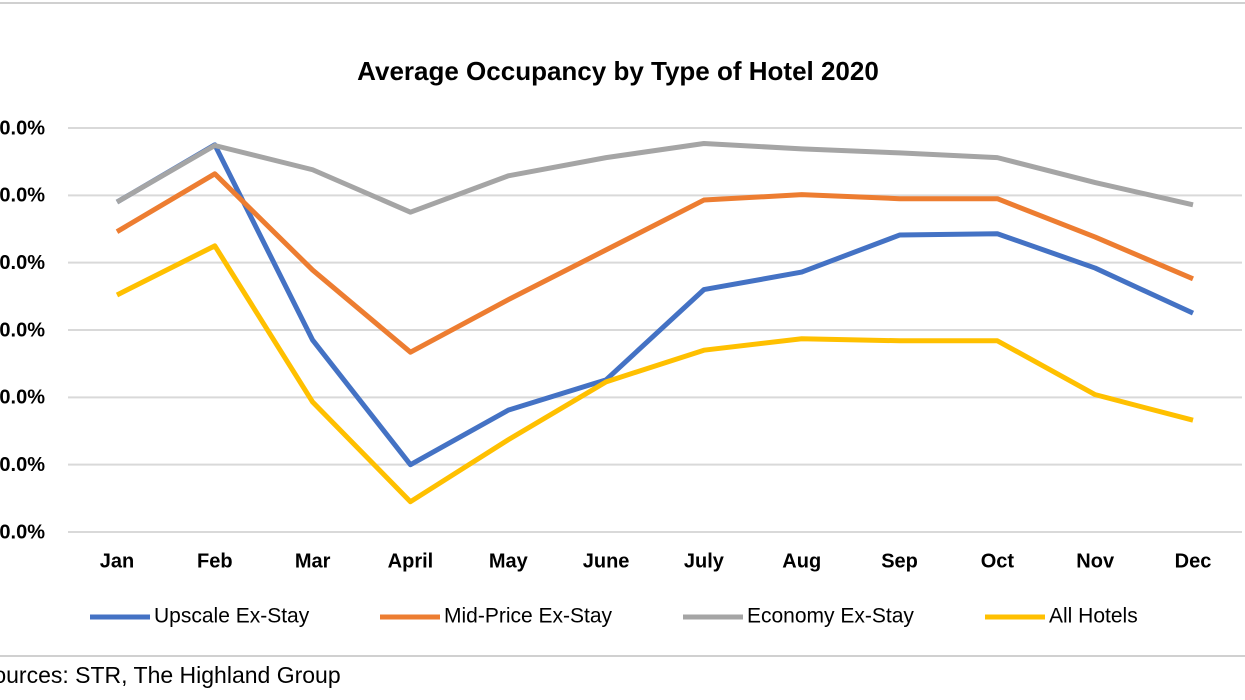 This screenshot has width=1245, height=700. Describe the element at coordinates (22, 330) in the screenshot. I see `y-tick-label: 50.0%` at that location.